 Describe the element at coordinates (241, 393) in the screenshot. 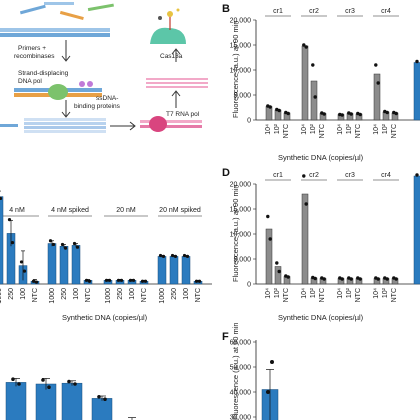

I see `panel-f-ytick-label: 40,000` at that location.